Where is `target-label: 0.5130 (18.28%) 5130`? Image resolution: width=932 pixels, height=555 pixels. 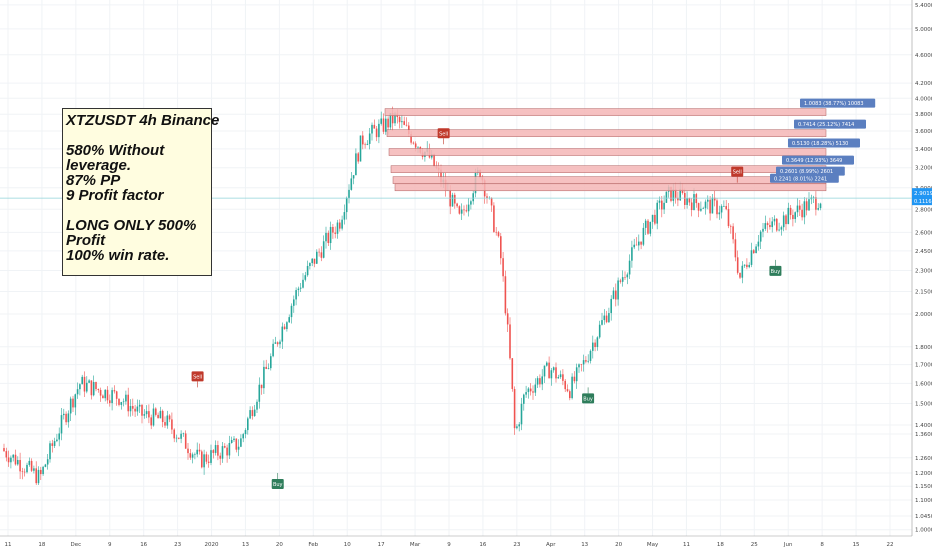 target-label: 0.5130 (18.28%) 5130 is located at coordinates (820, 144).